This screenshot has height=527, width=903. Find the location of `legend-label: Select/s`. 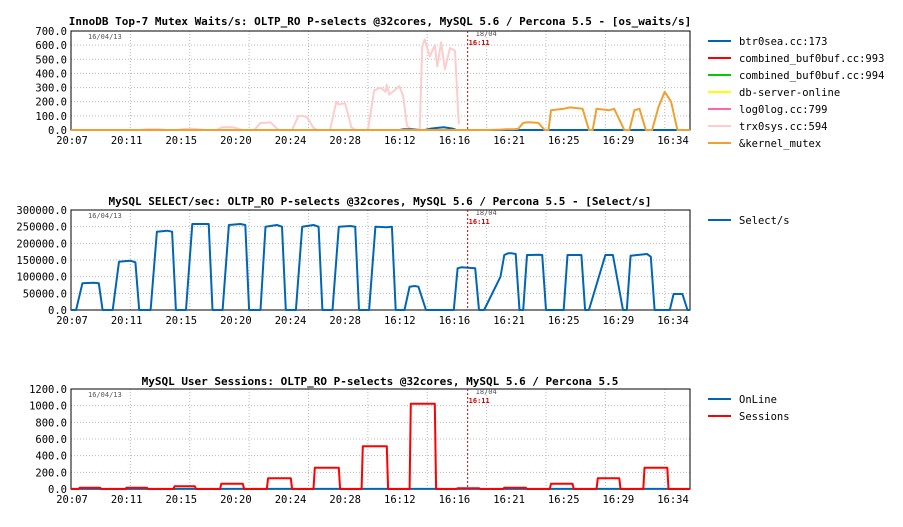

legend-label: Select/s is located at coordinates (764, 221).